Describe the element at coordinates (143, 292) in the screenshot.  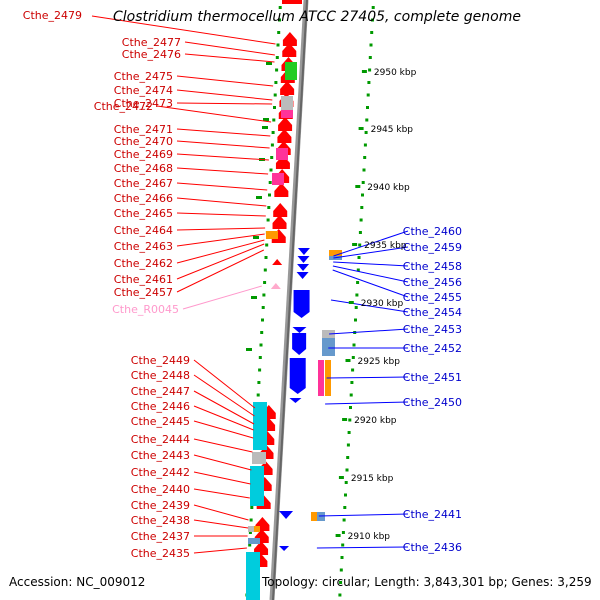
I see `gene-label-cthe_2457: Cthe_2457` at that location.